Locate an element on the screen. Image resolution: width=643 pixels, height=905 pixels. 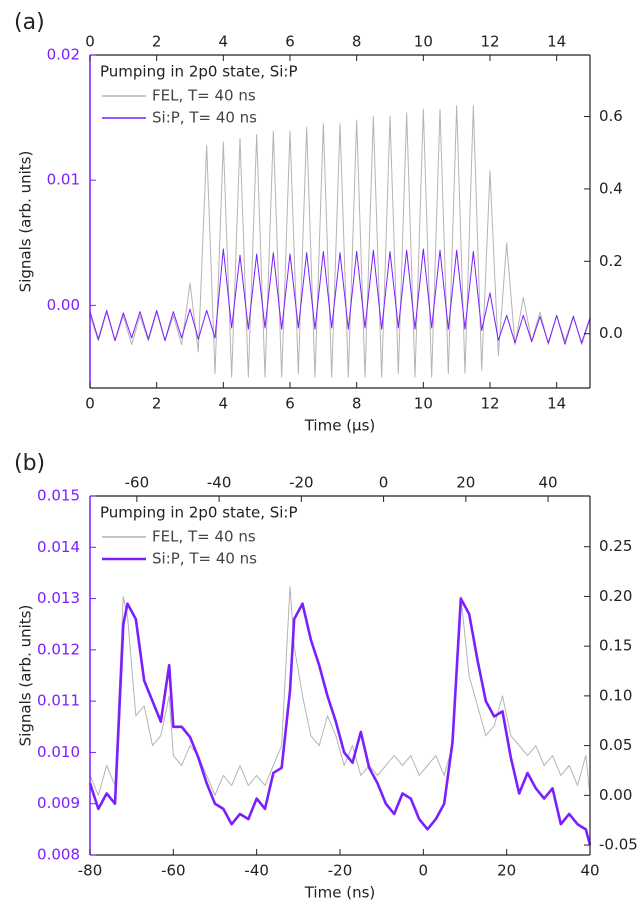
y-tick-label: 0.00 is located at coordinates (63, 305).